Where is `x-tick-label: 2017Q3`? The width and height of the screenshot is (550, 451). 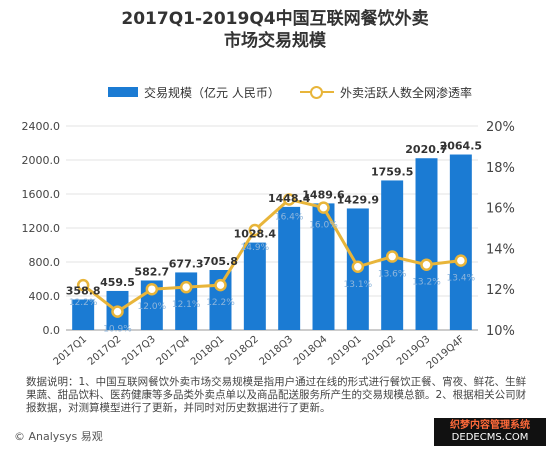 x-tick-label: 2017Q3 is located at coordinates (138, 351).